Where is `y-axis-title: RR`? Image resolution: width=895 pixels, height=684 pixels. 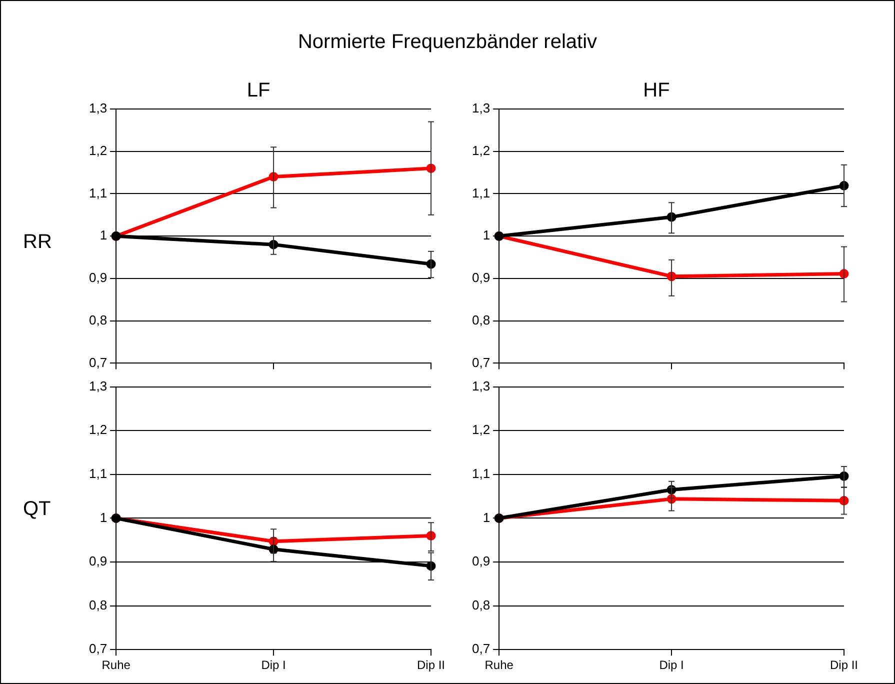 y-axis-title: RR is located at coordinates (37, 242).